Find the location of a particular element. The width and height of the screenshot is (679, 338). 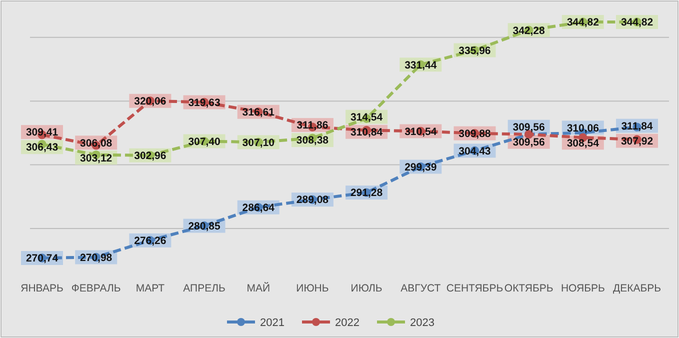

data-label: 308,38 is located at coordinates (312, 140).